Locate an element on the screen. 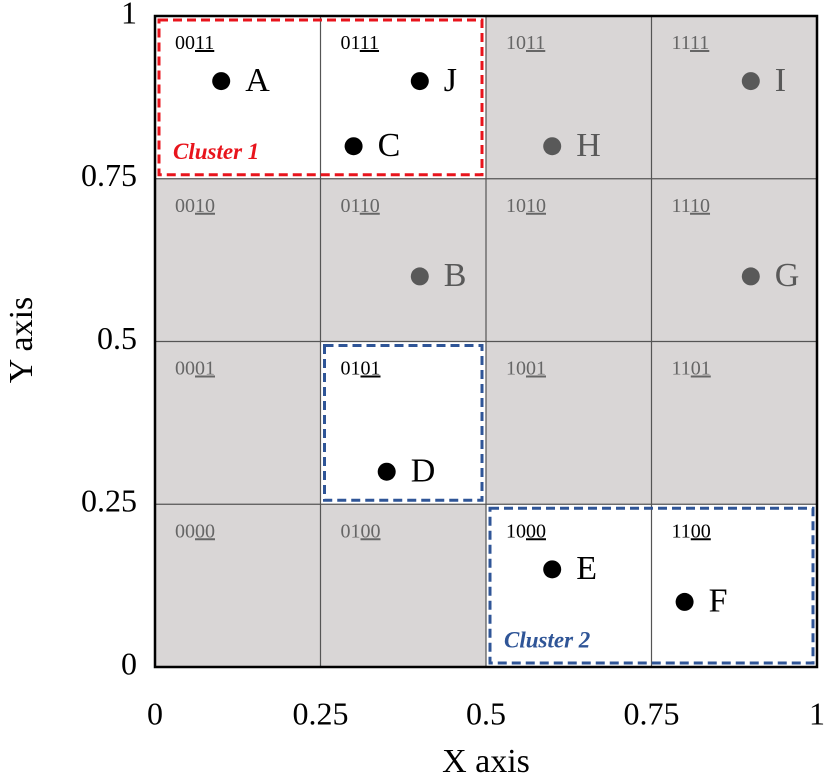 The height and width of the screenshot is (781, 827). point-label: J is located at coordinates (450, 80).